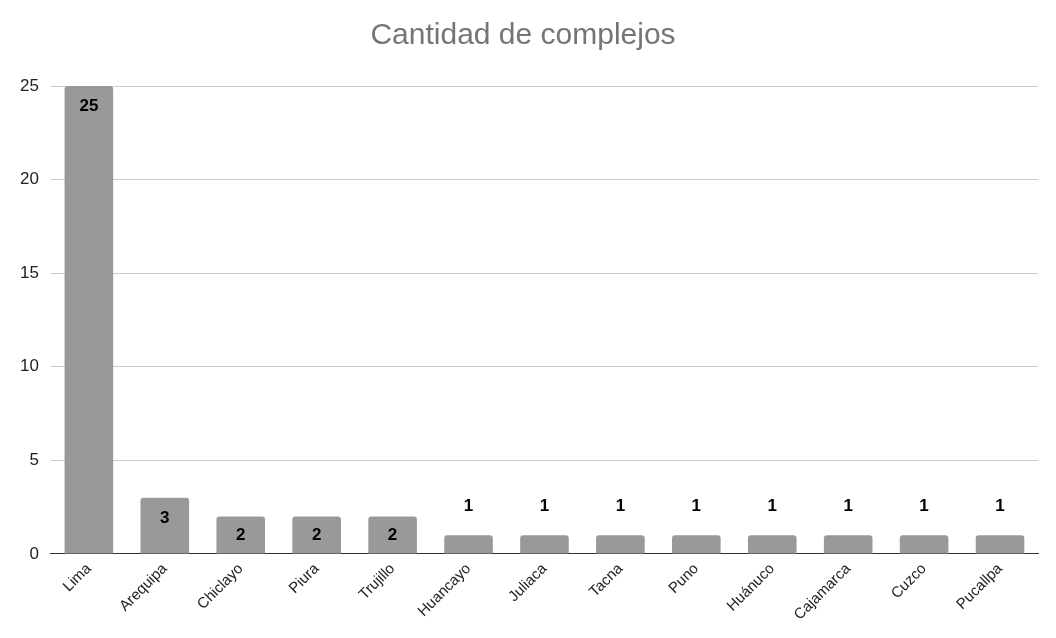 The height and width of the screenshot is (638, 1056). Describe the element at coordinates (523, 34) in the screenshot. I see `chart-title: Cantidad de complejos` at that location.